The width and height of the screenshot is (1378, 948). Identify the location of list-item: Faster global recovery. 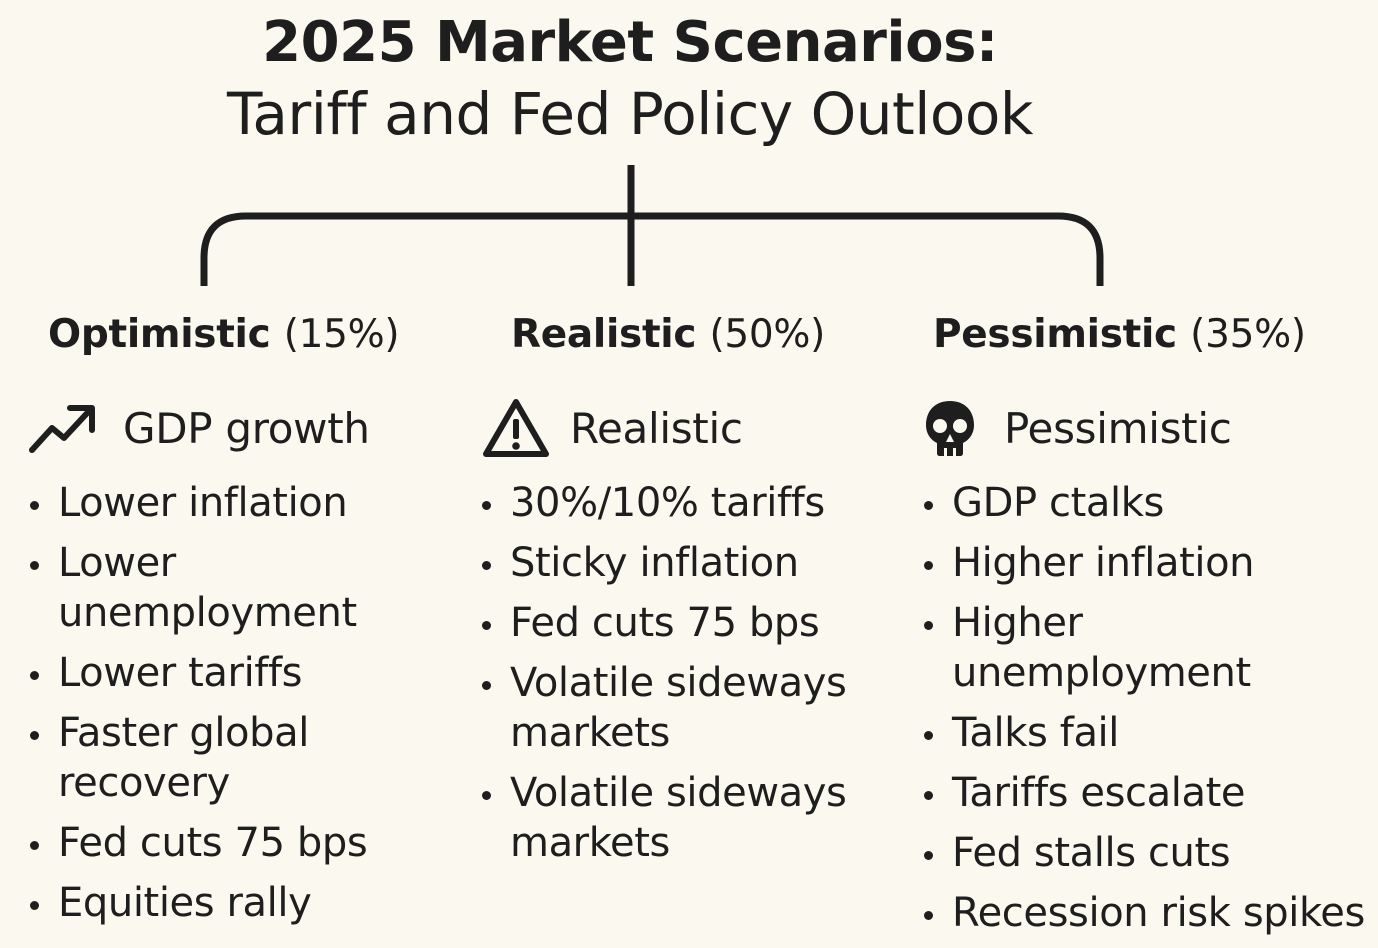
(253, 758).